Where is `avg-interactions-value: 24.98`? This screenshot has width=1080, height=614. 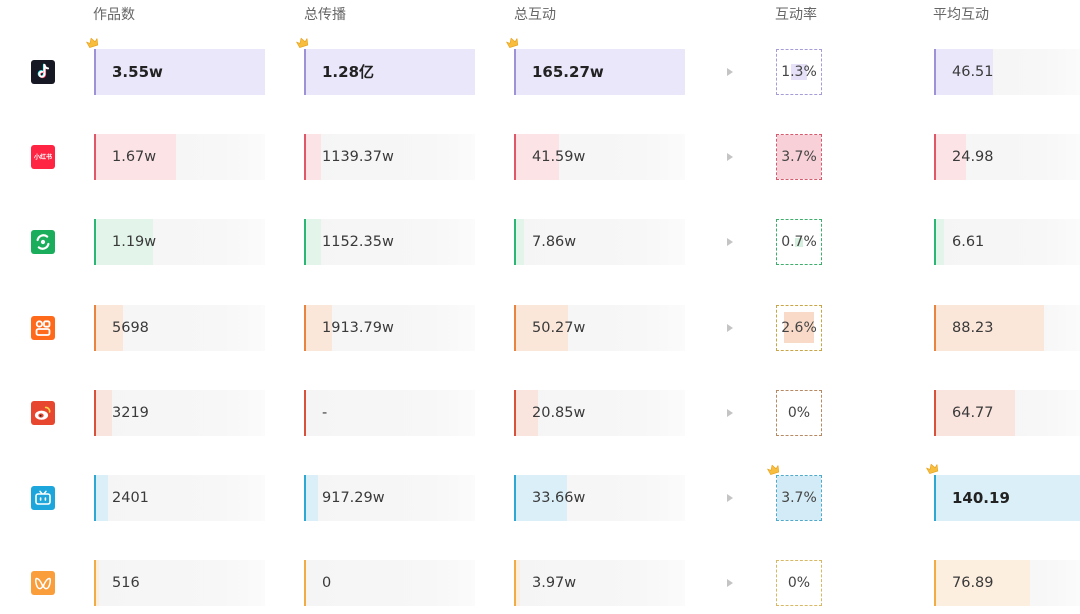
avg-interactions-value: 24.98 is located at coordinates (973, 157).